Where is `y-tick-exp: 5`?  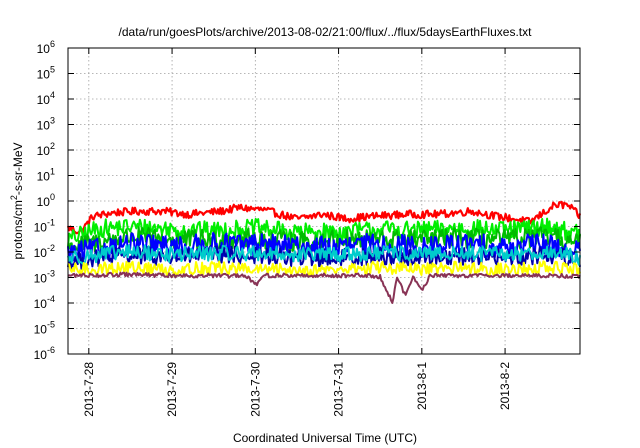 y-tick-exp: 5 is located at coordinates (52, 70).